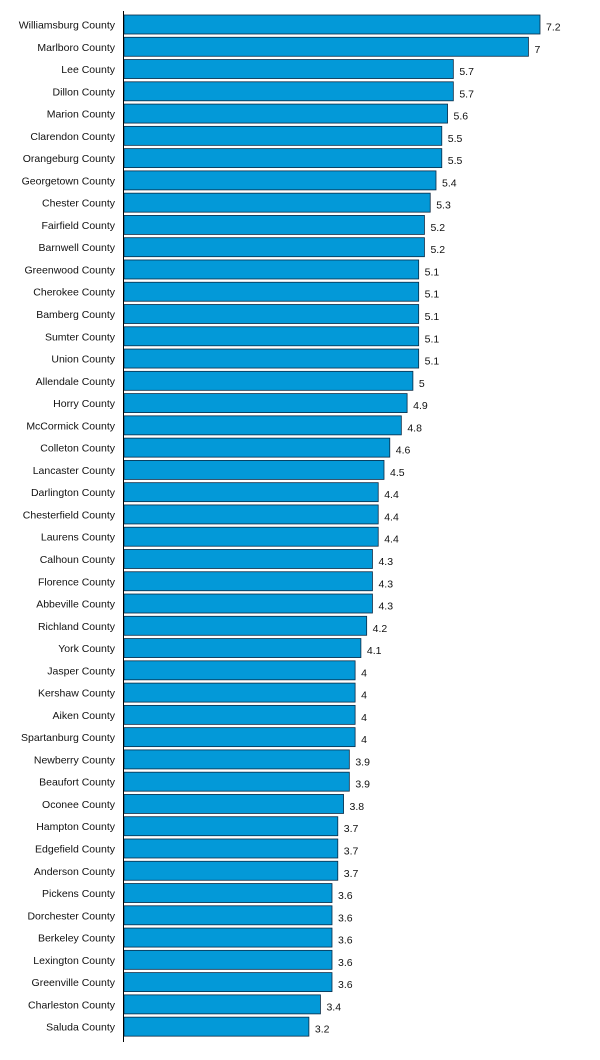 This screenshot has height=1060, width=600. I want to click on category-label: Oconee County, so click(79, 805).